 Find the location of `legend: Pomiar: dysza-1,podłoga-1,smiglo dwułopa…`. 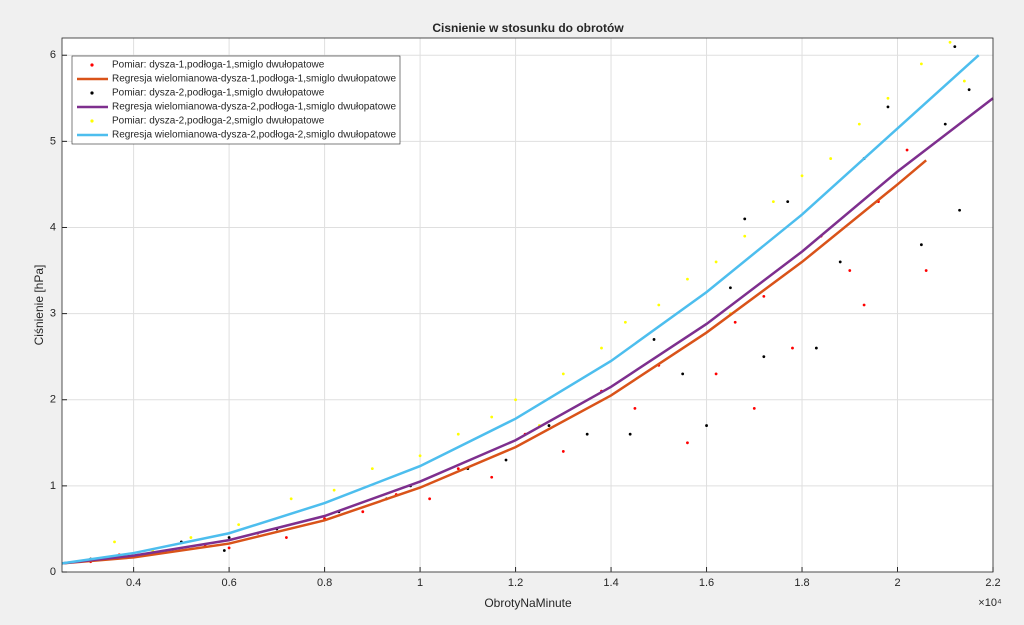

legend: Pomiar: dysza-1,podłoga-1,smiglo dwułopa… is located at coordinates (236, 100).